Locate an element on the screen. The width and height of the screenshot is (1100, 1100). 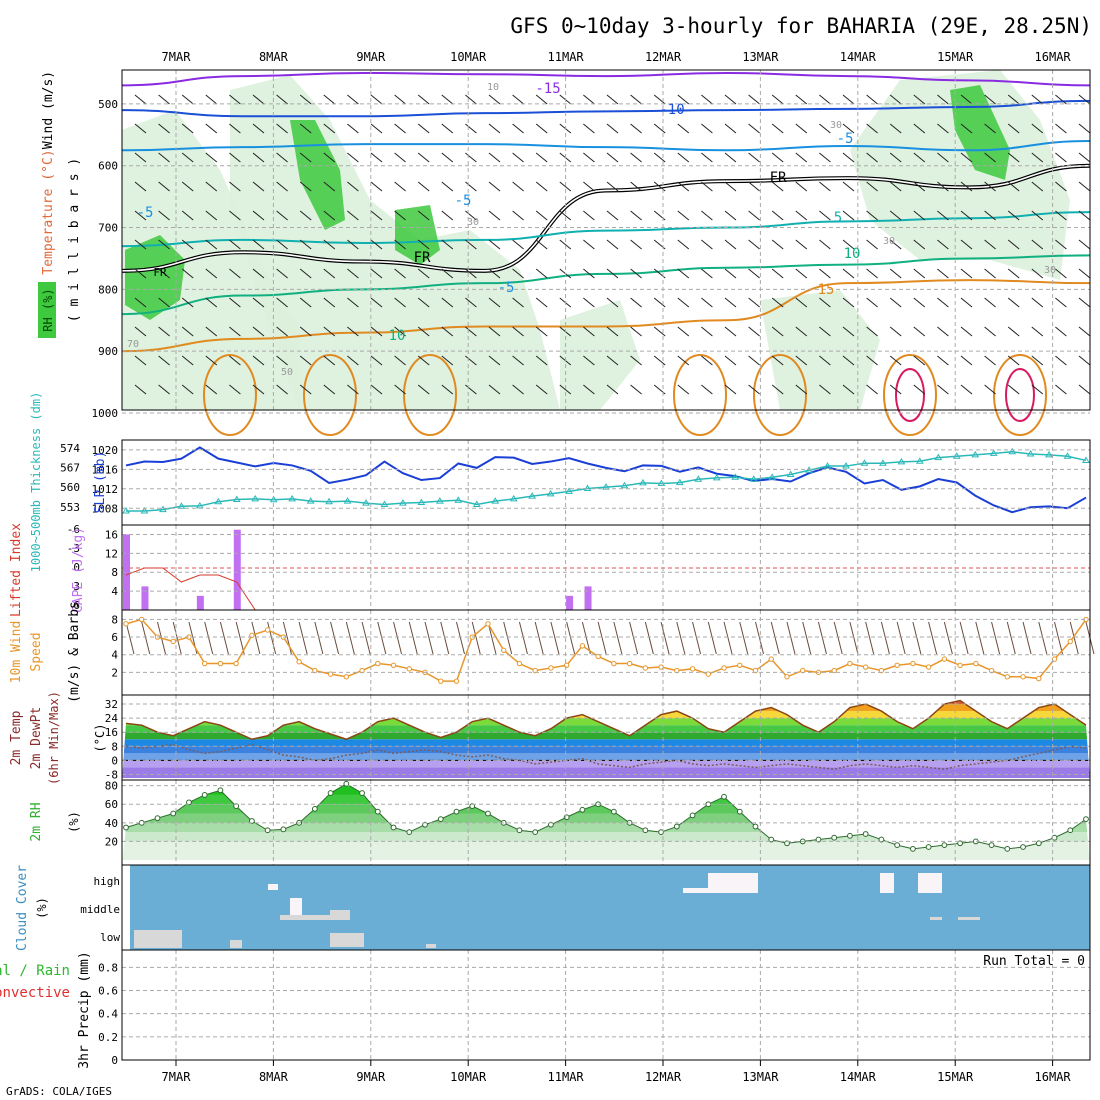
dewpt-label: 2m DewPt is located at coordinates (36, 738).